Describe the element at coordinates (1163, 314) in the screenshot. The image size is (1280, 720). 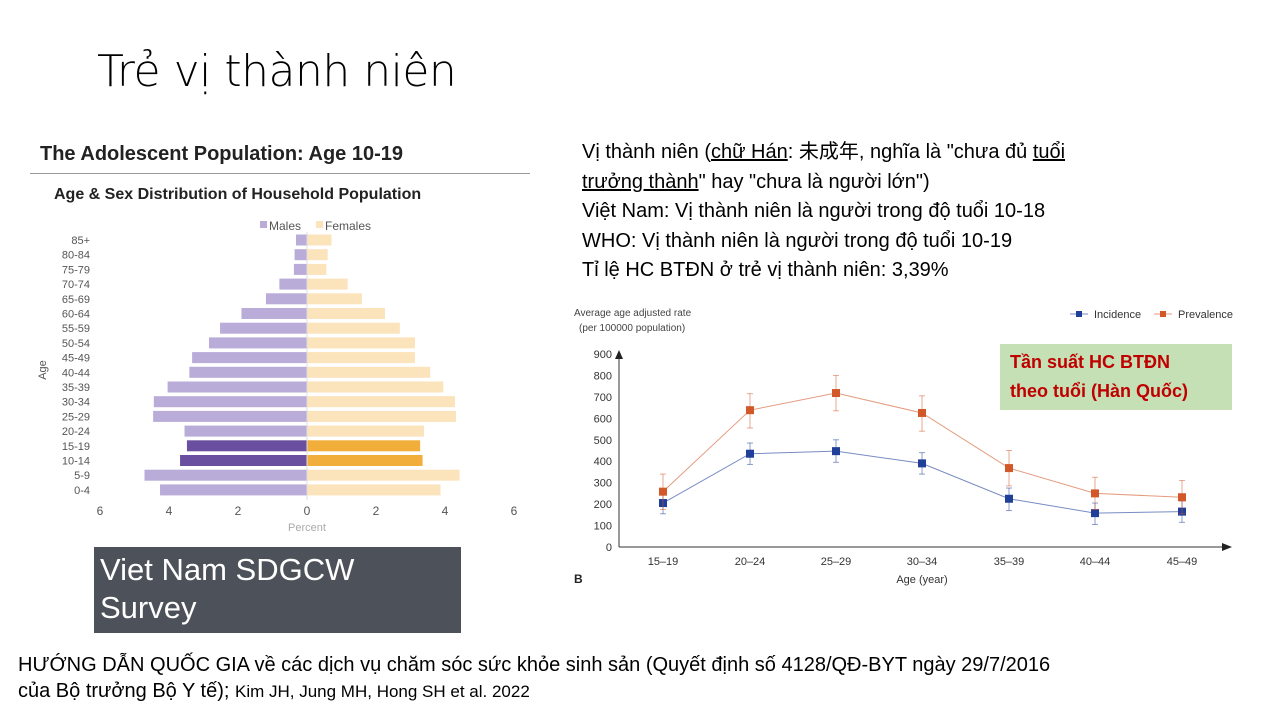
I see `legend-marker-prevalence` at that location.